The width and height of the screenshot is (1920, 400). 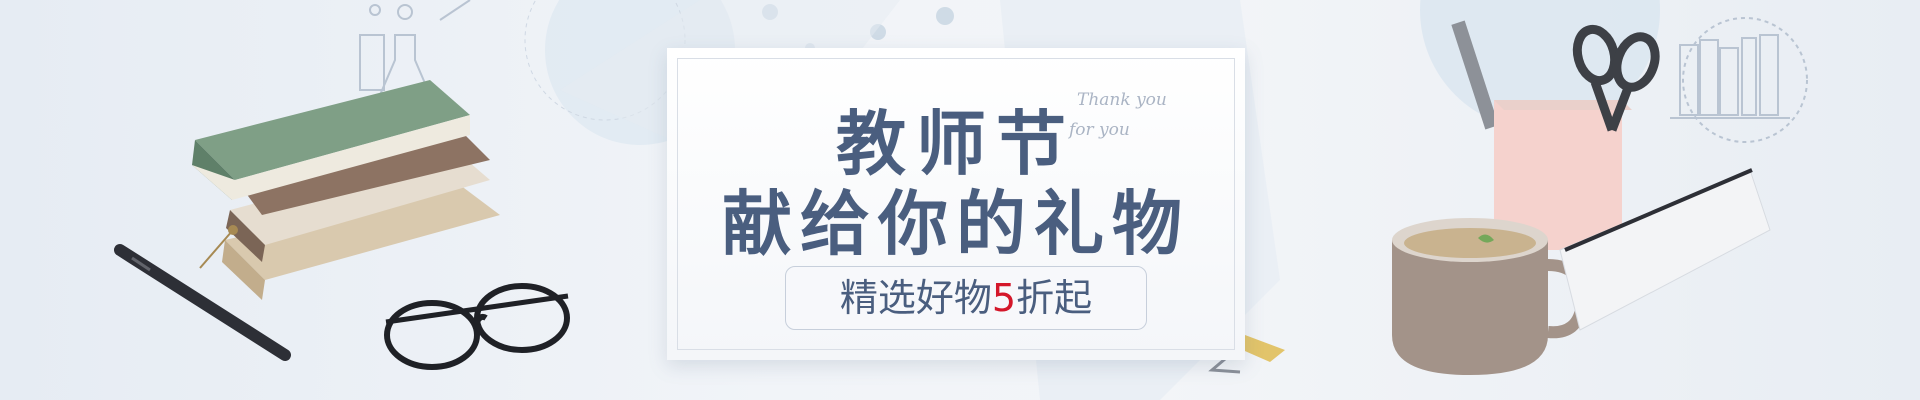 What do you see at coordinates (202, 302) in the screenshot?
I see `pen-icon` at bounding box center [202, 302].